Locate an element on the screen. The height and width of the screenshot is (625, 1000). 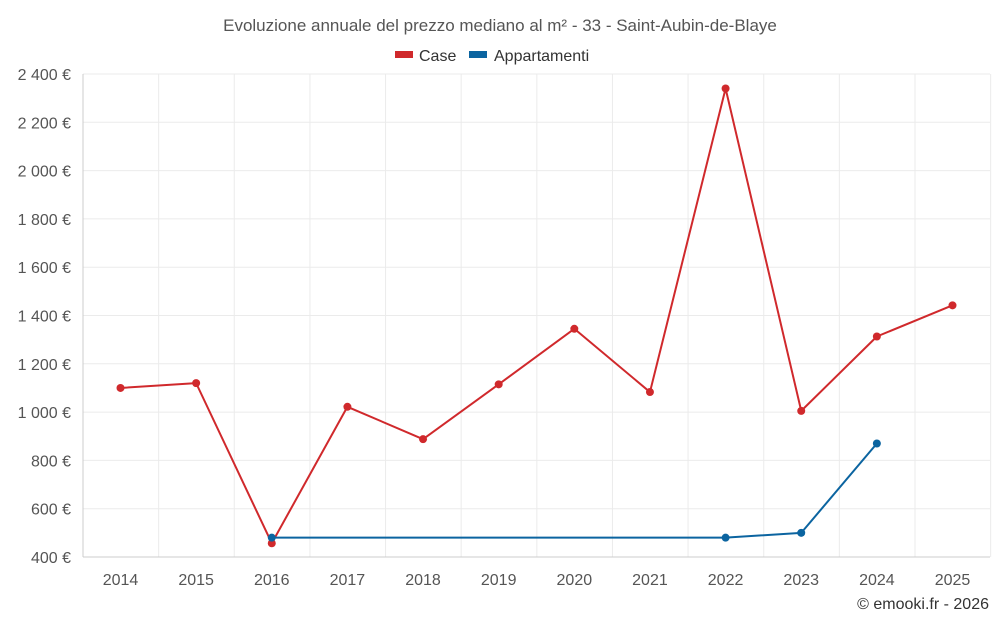
y-tick-label: 2 400 € is located at coordinates (44, 75).